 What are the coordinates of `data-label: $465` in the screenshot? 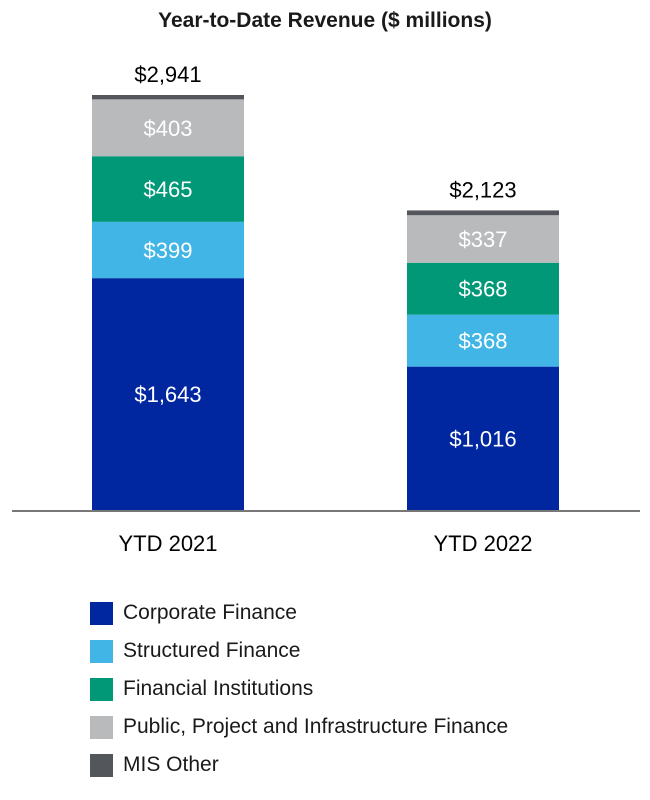 It's located at (168, 189).